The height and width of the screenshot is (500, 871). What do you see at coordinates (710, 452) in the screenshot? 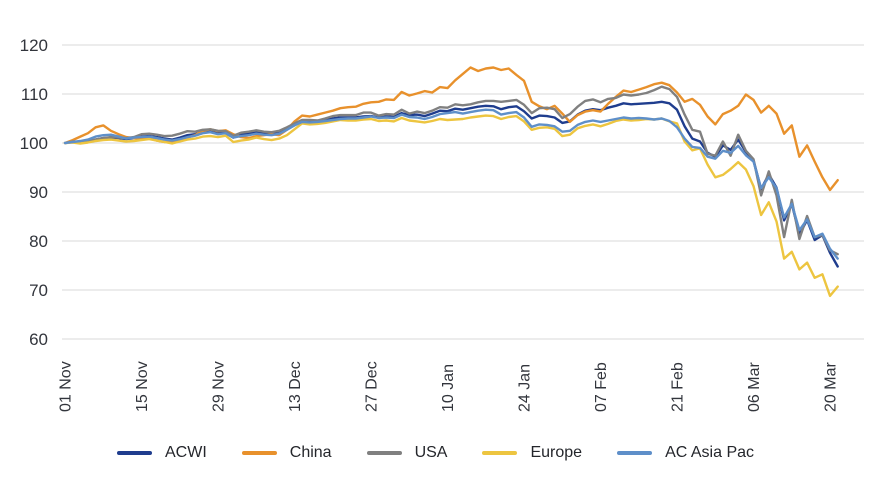
I see `legend-label: AC Asia Pac` at bounding box center [710, 452].